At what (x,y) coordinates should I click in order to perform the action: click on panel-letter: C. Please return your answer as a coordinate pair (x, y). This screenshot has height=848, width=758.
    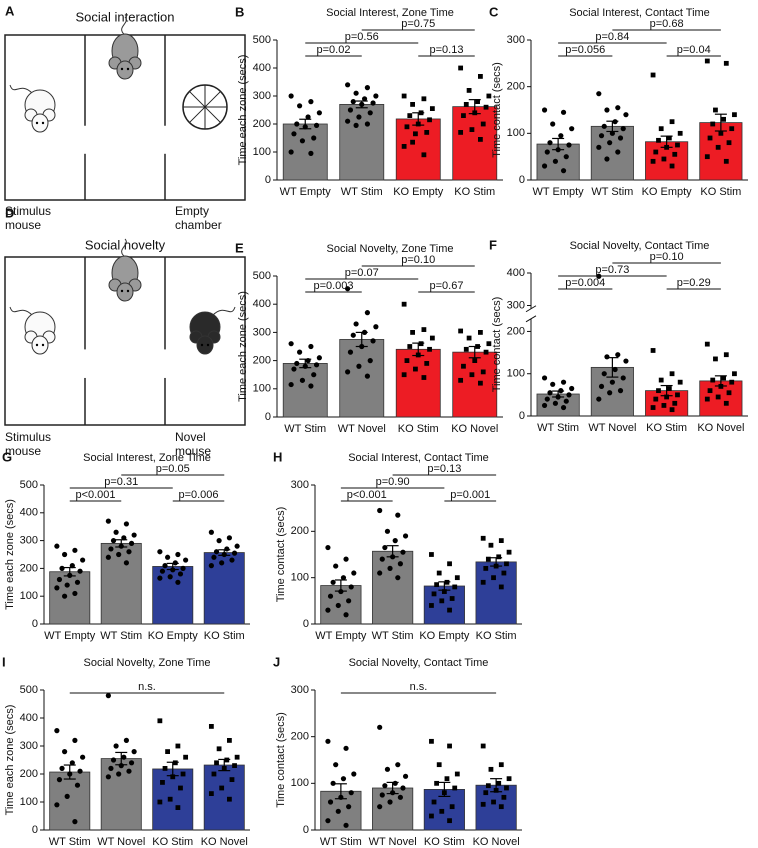
    Looking at the image, I should click on (494, 11).